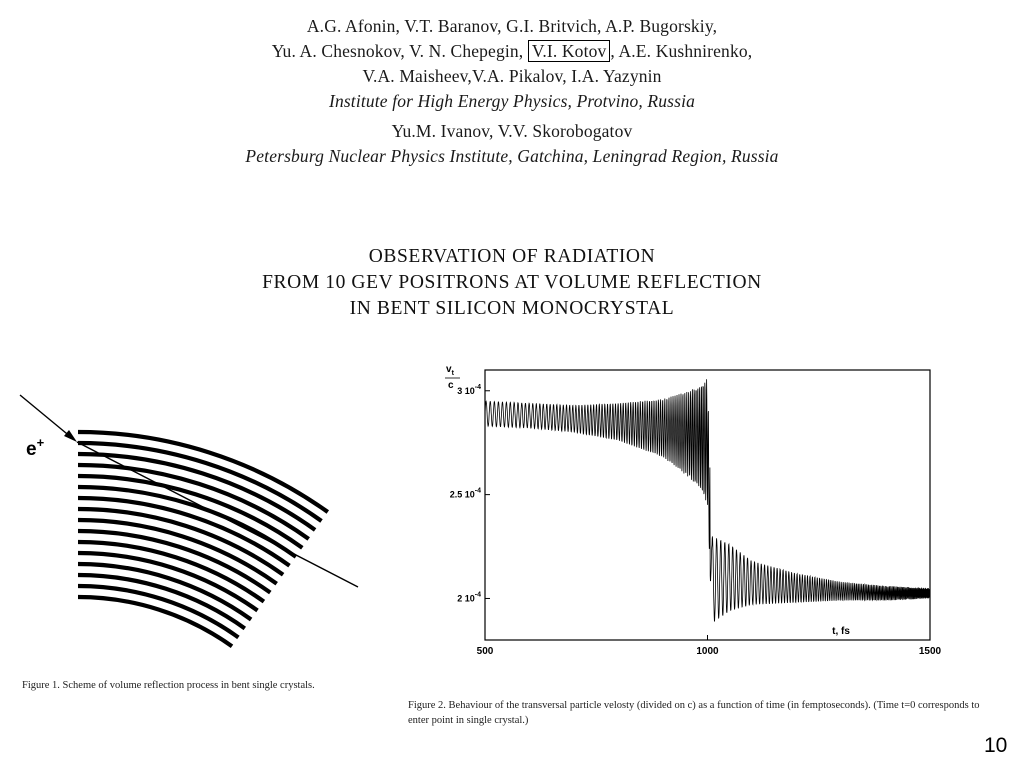 The height and width of the screenshot is (768, 1024). Describe the element at coordinates (512, 131) in the screenshot. I see `author-line-4: Yu.M. Ivanov, V.V. Skorobogatov` at that location.